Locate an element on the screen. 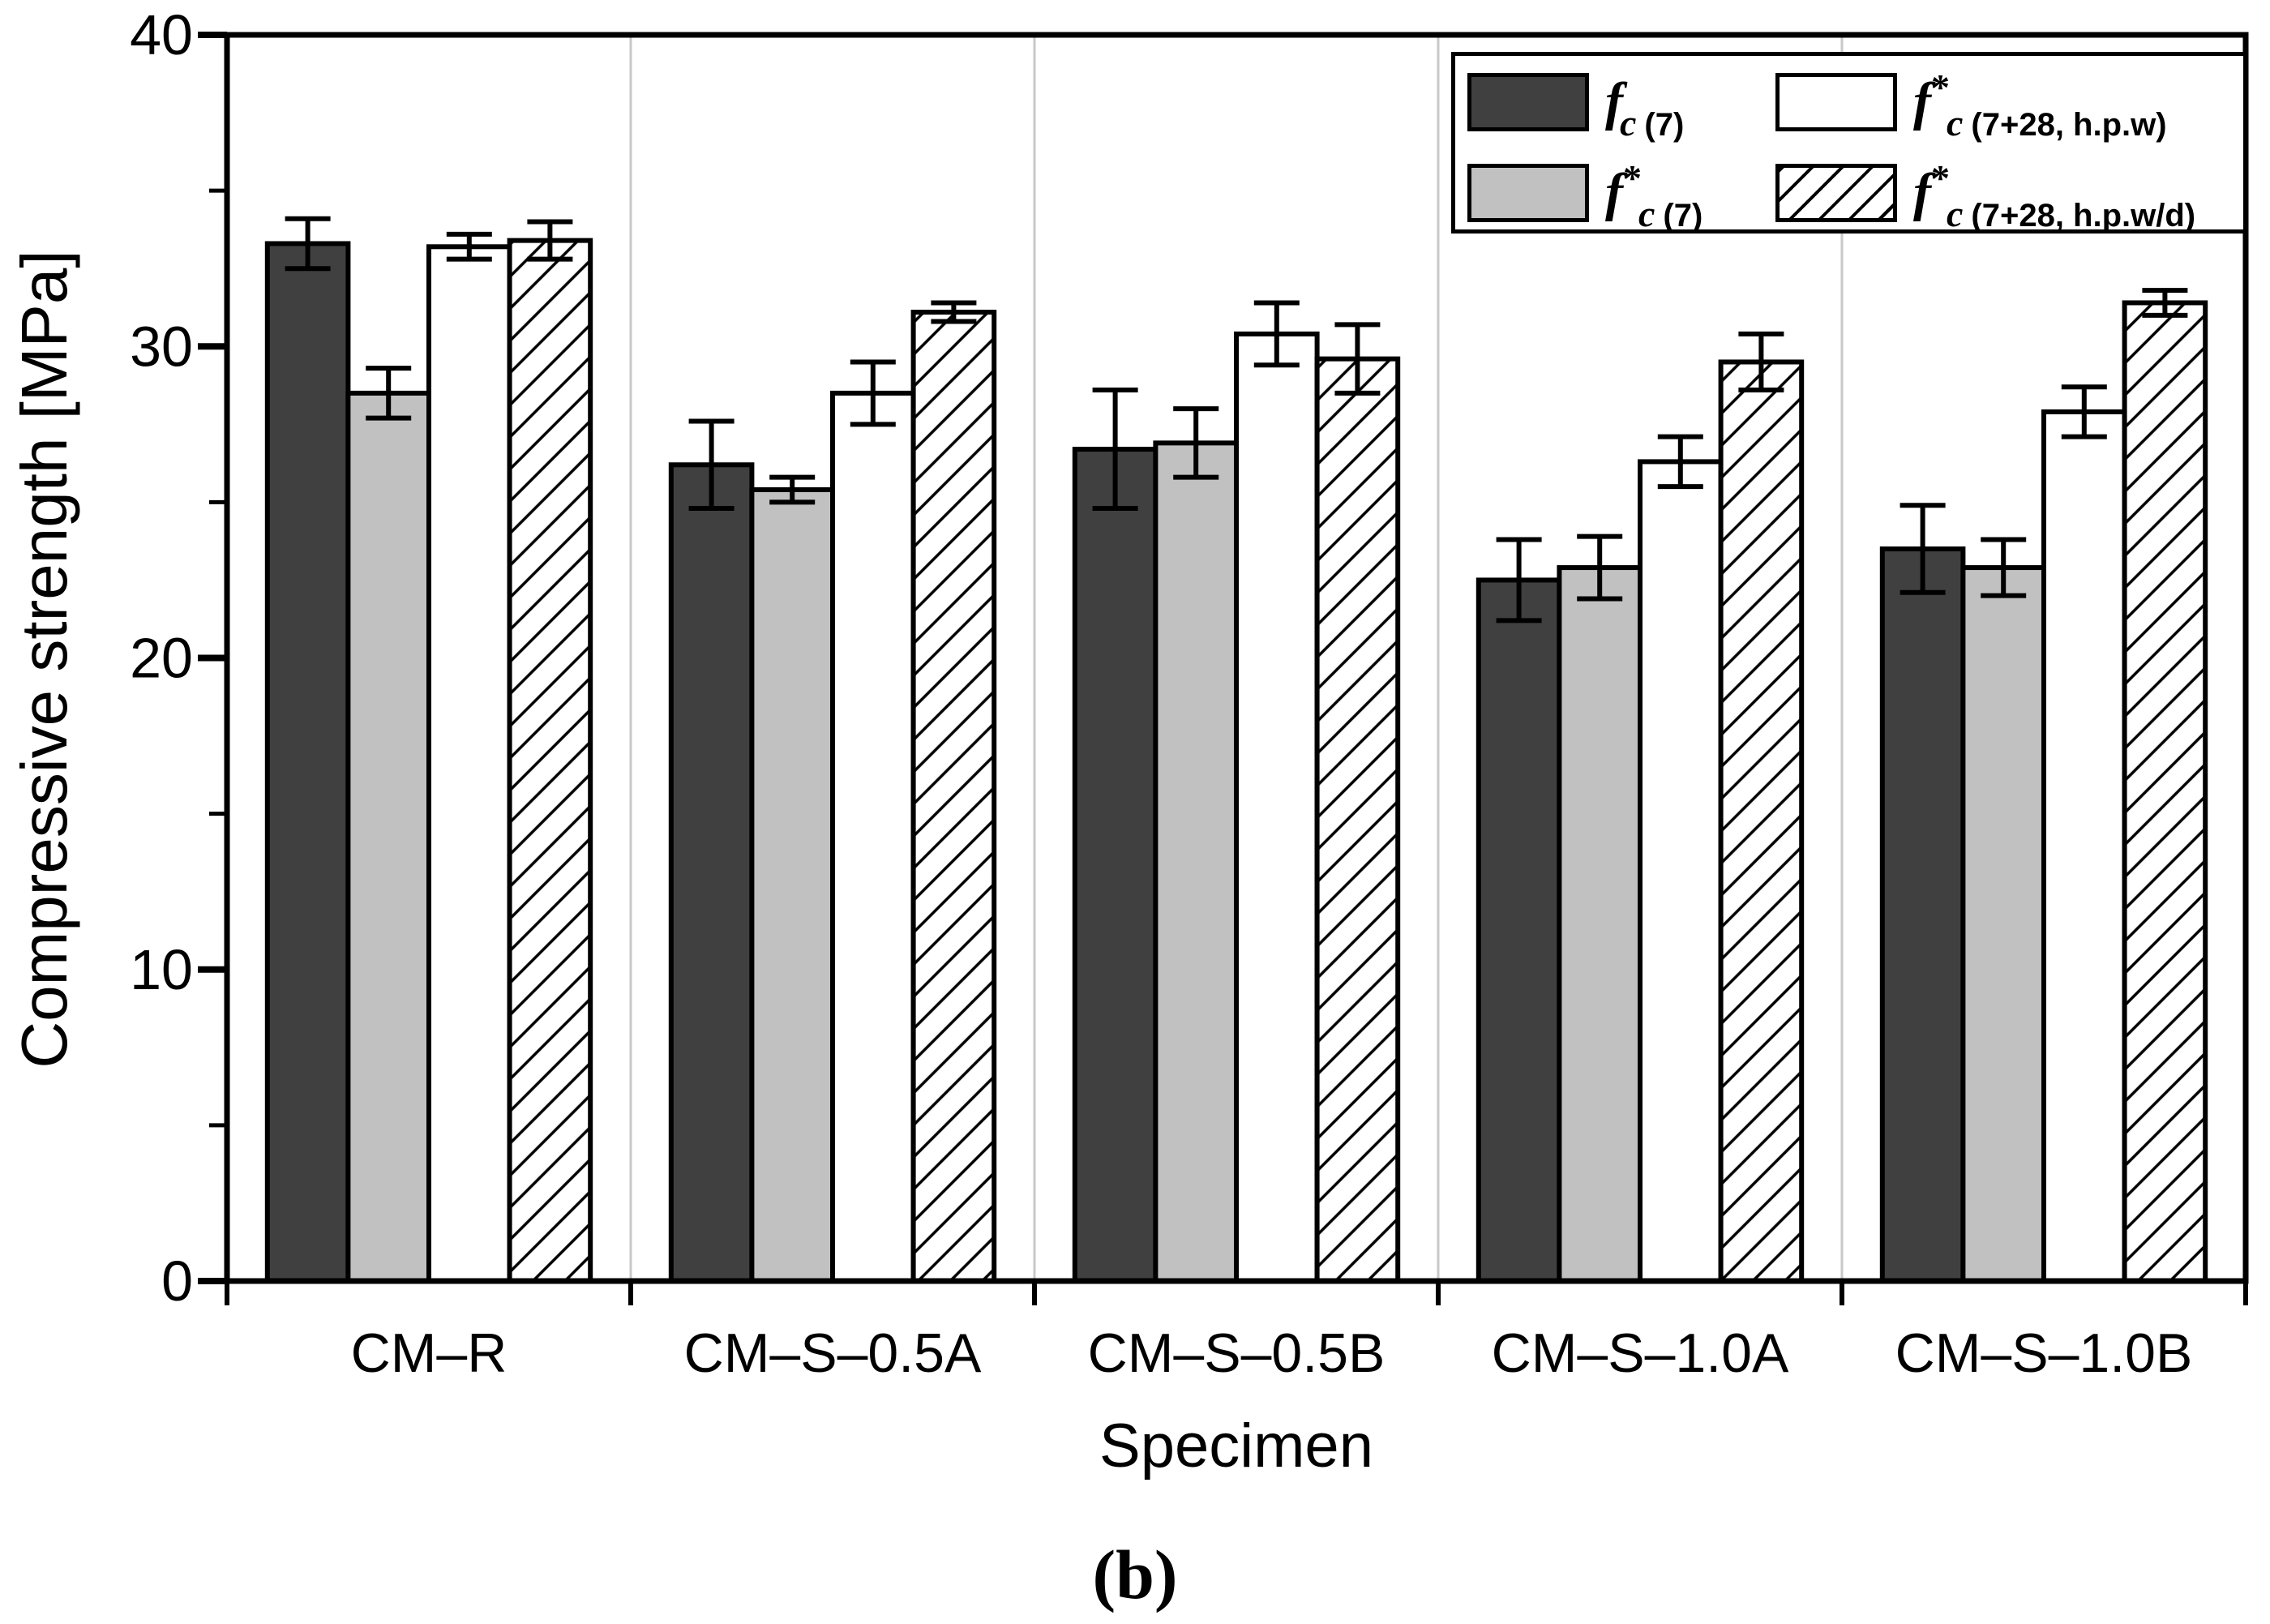 This screenshot has height=1624, width=2270. legend-label-fc7: fc (7) is located at coordinates (1644, 107).